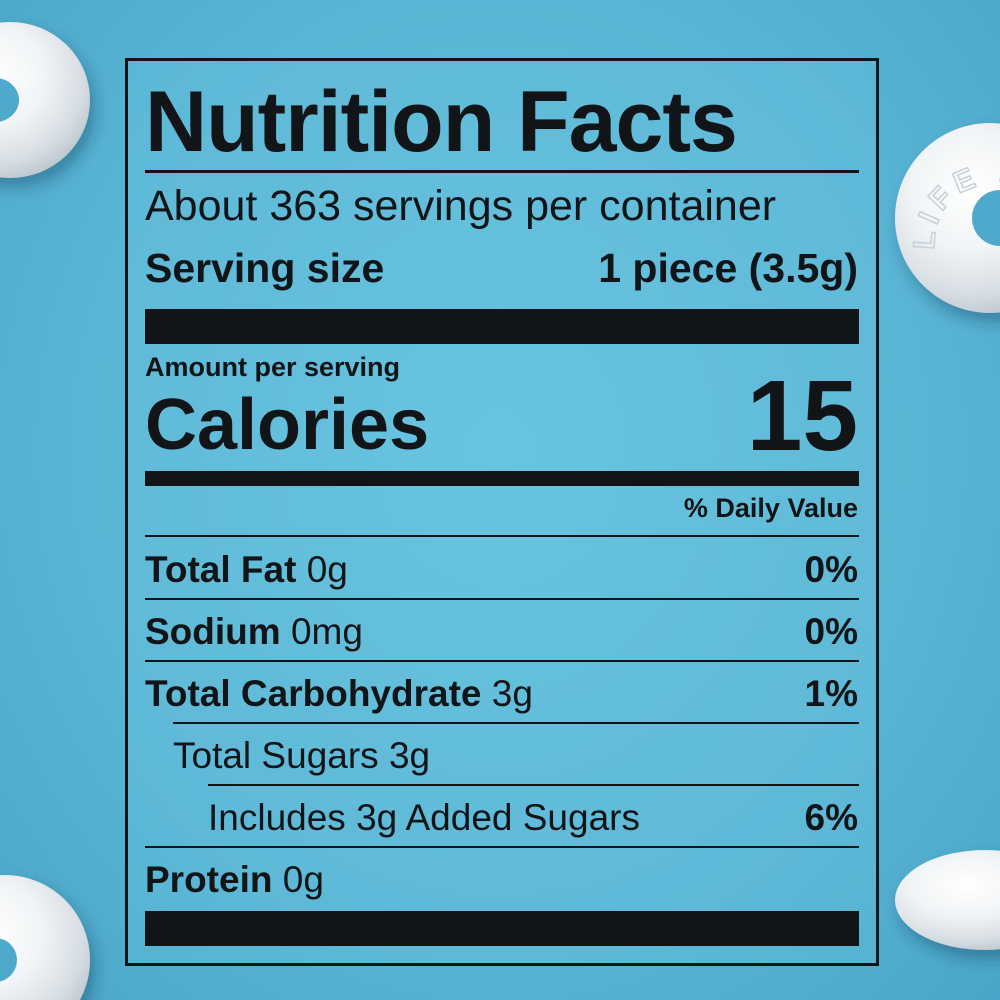 Image resolution: width=1000 pixels, height=1000 pixels. Describe the element at coordinates (441, 122) in the screenshot. I see `label-title: Nutrition Facts` at that location.